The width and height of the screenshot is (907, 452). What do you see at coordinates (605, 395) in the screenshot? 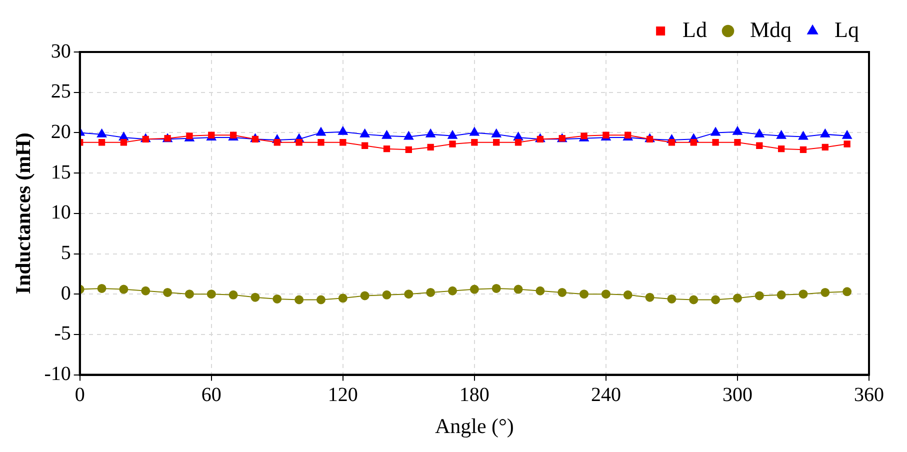
I see `x-tick-label: 240` at bounding box center [605, 395].